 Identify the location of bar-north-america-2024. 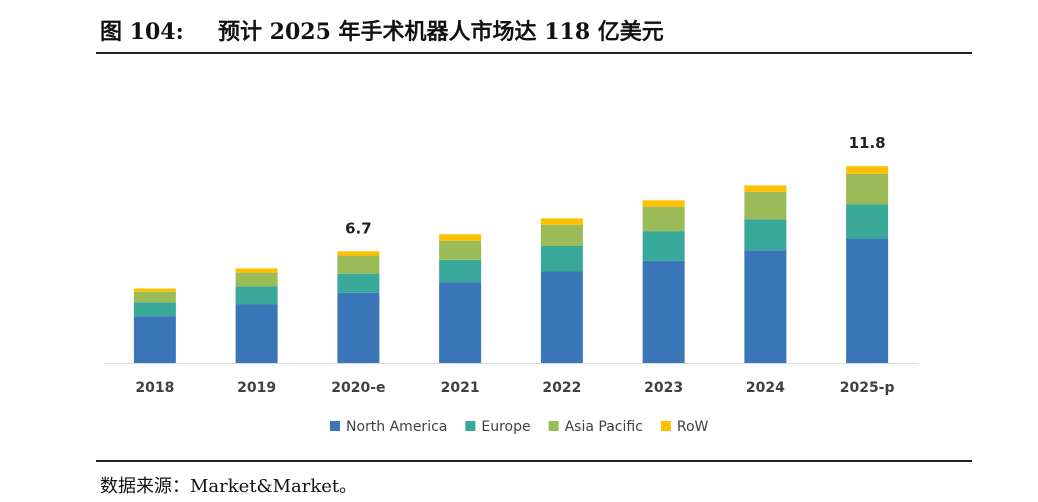
(765, 306).